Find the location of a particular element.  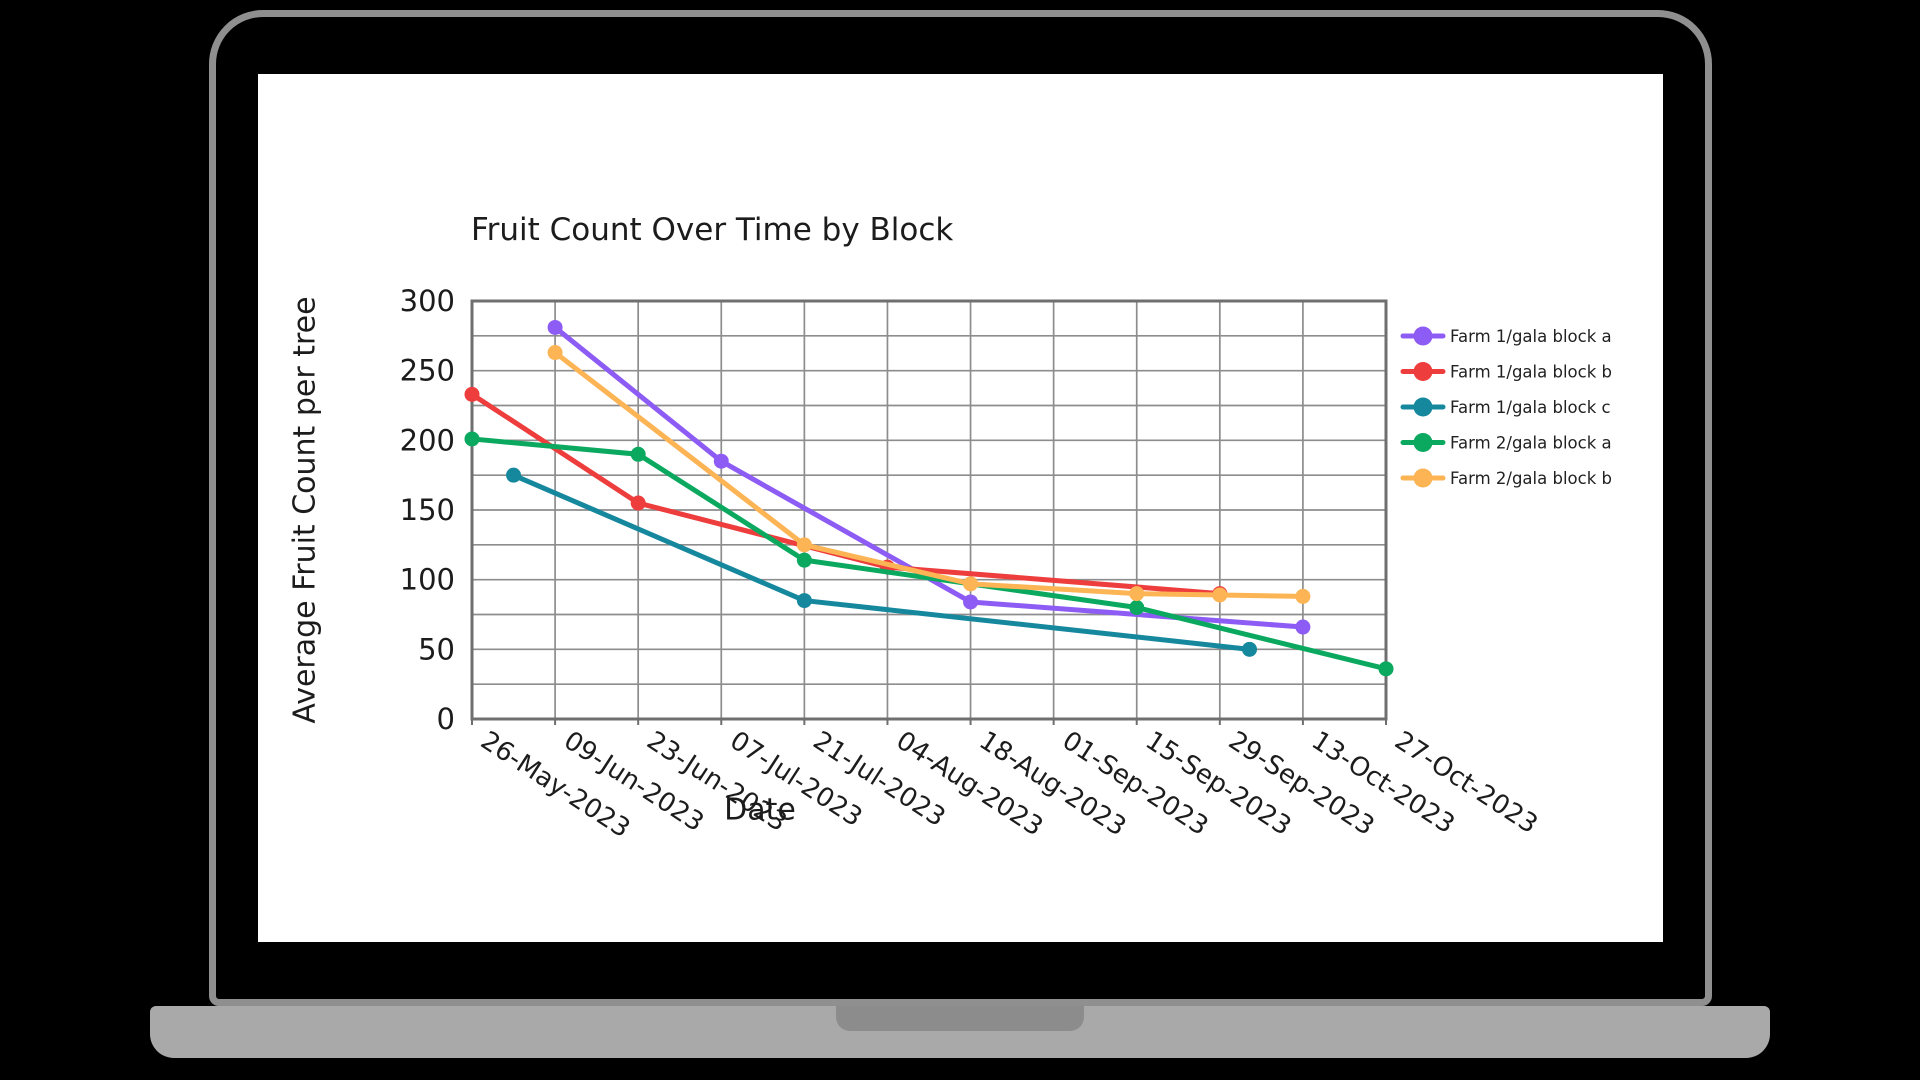

y-tick-label: 200 is located at coordinates (427, 440).